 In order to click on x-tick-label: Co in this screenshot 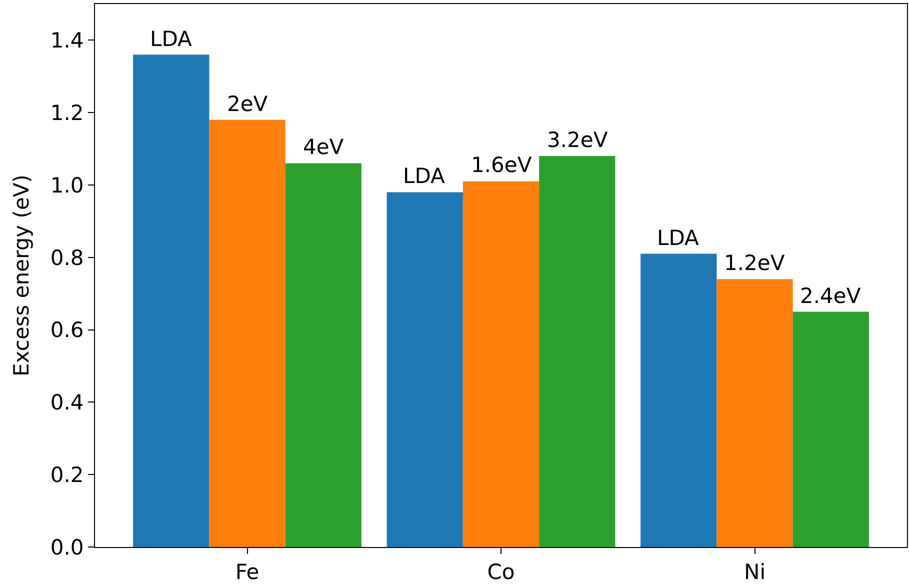, I will do `click(501, 572)`.